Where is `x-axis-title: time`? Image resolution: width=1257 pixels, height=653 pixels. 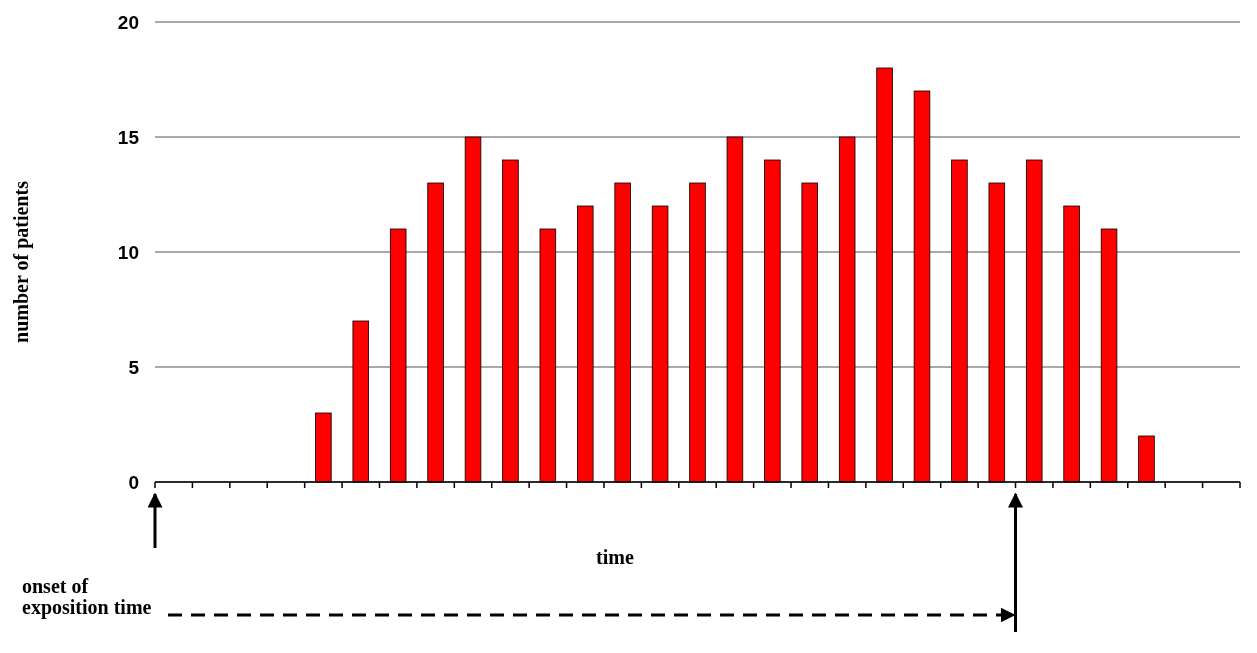
x-axis-title: time is located at coordinates (615, 557).